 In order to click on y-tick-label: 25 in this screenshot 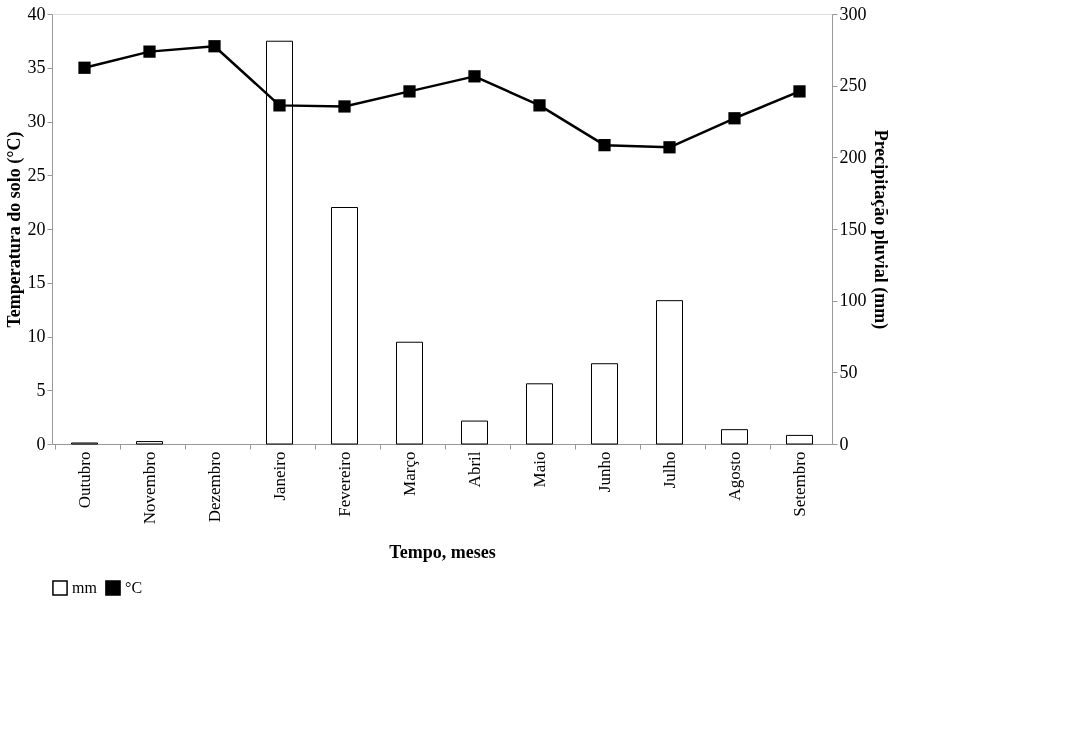, I will do `click(36, 174)`.